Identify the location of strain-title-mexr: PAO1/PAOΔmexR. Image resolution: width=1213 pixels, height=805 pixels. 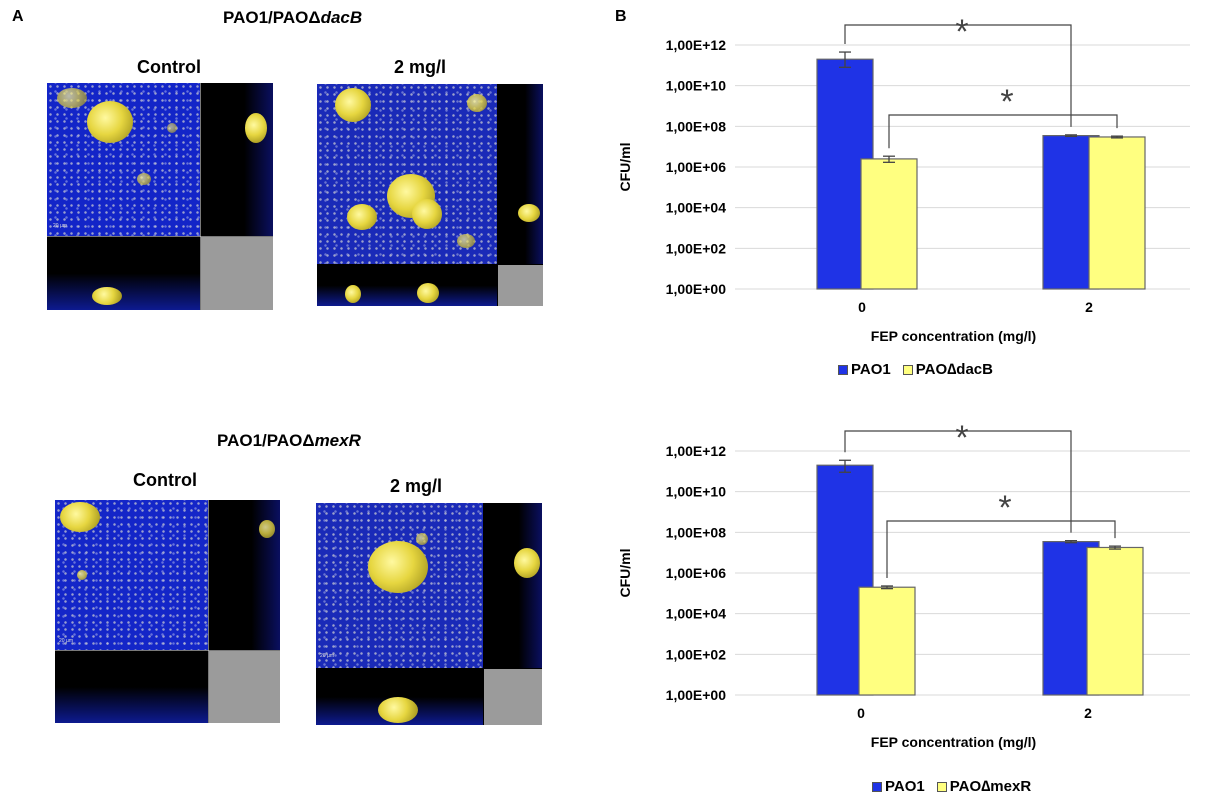
(289, 441).